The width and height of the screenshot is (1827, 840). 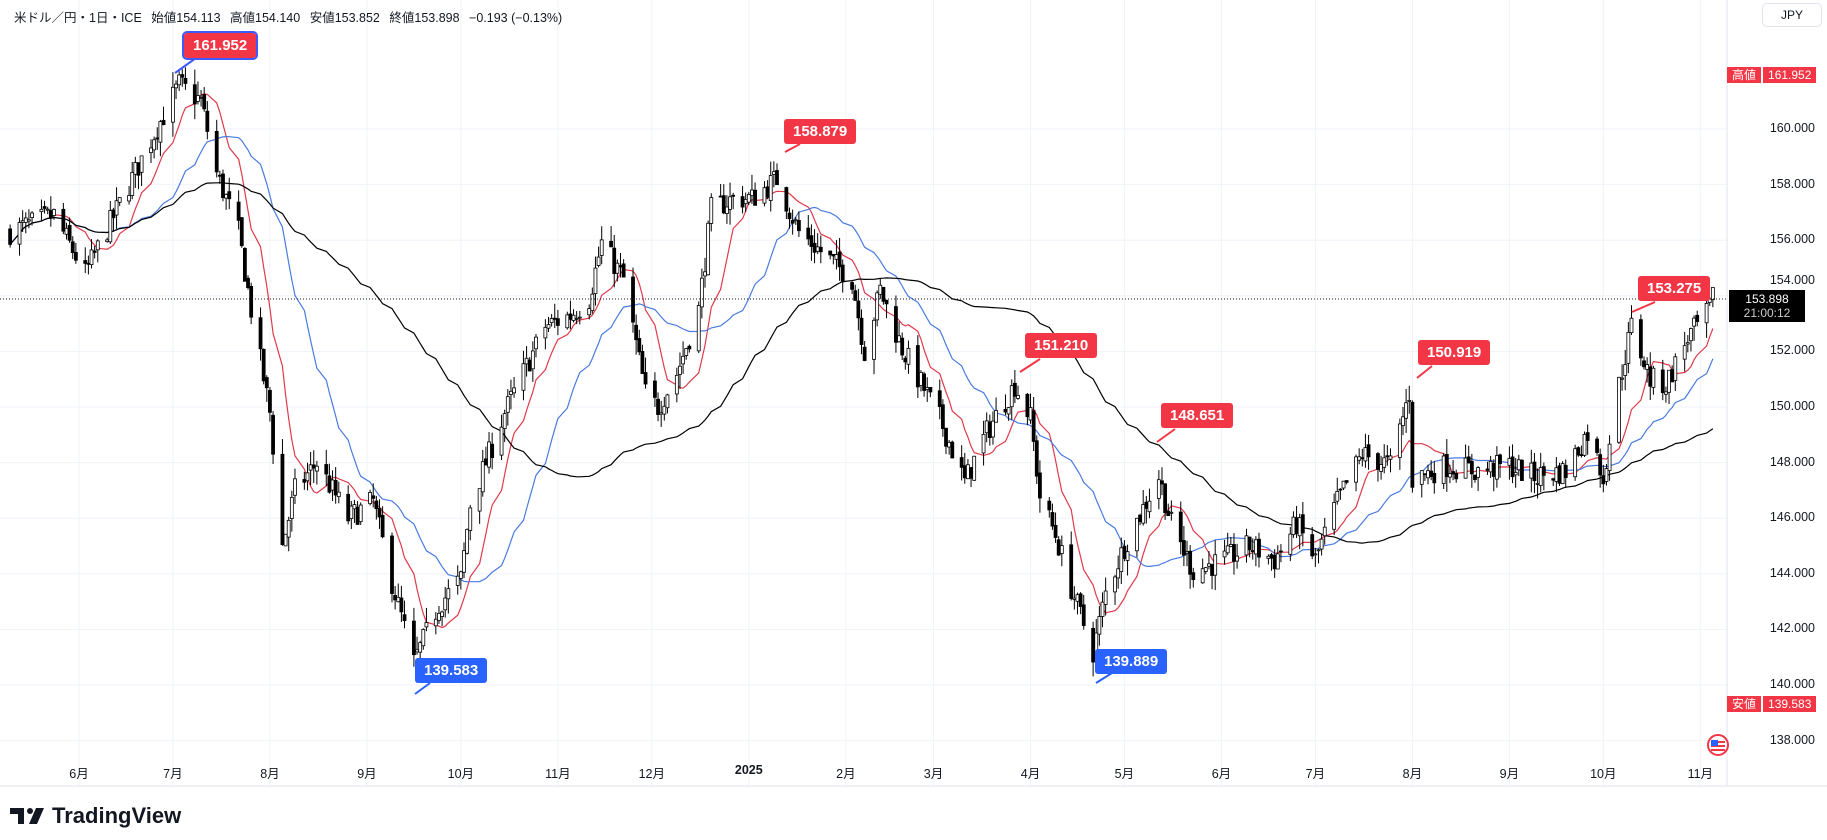 I want to click on us-flag-icon, so click(x=1718, y=745).